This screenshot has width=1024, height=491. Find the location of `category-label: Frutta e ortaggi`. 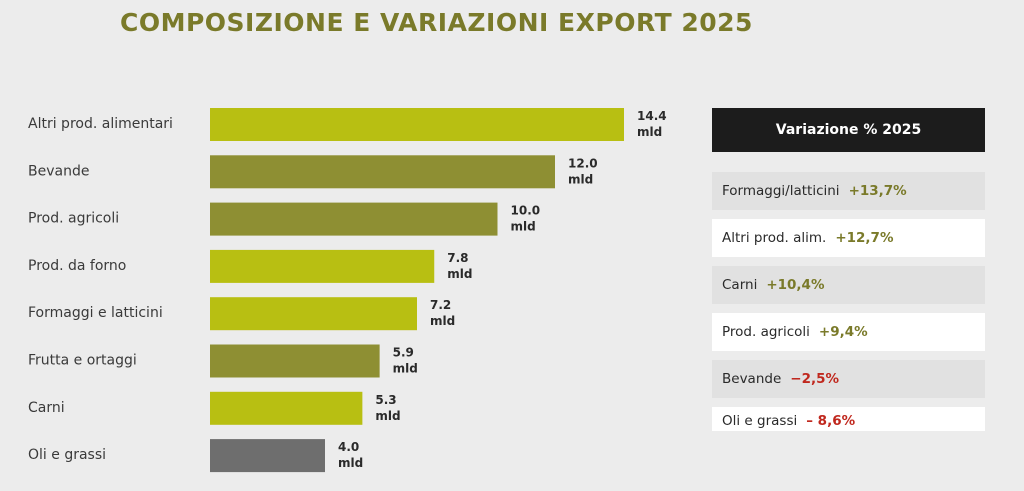

category-label: Frutta e ortaggi is located at coordinates (82, 361).